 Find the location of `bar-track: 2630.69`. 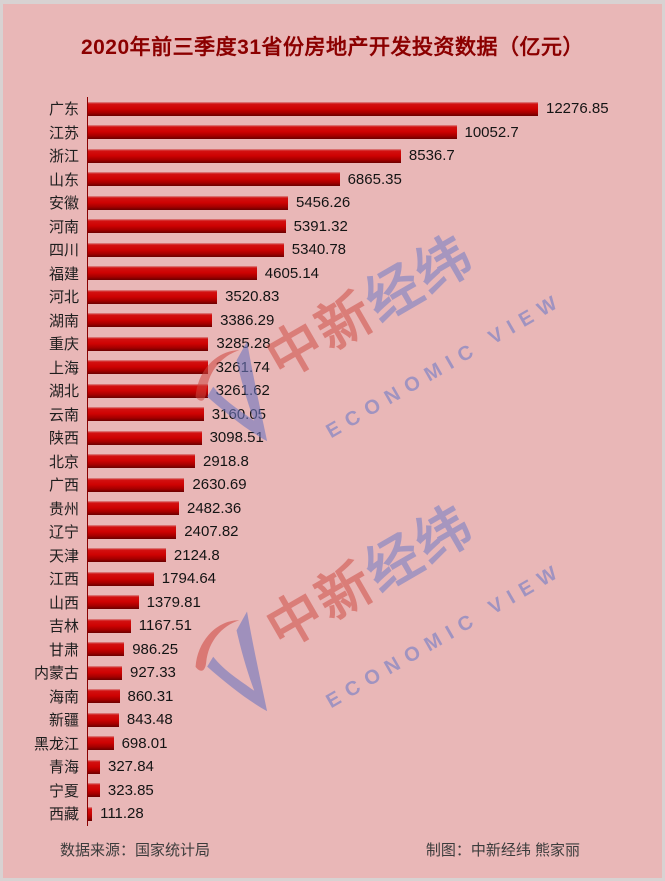

bar-track: 2630.69 is located at coordinates (374, 485).